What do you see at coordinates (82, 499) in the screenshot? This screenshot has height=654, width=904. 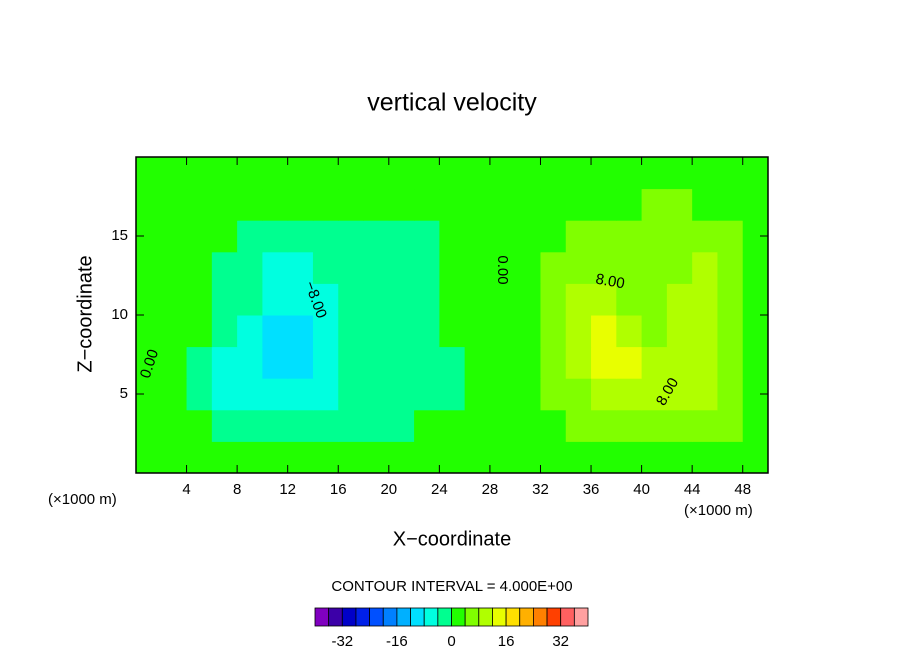 I see `y-unit-label: (×1000 m)` at bounding box center [82, 499].